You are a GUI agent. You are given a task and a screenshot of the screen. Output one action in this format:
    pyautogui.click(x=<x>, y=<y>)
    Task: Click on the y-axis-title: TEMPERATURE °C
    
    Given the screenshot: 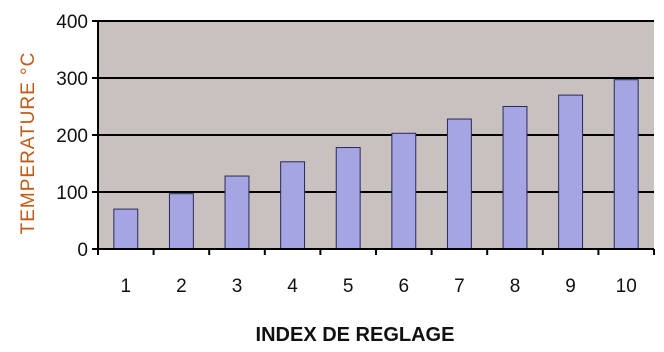 What is the action you would take?
    pyautogui.click(x=28, y=143)
    